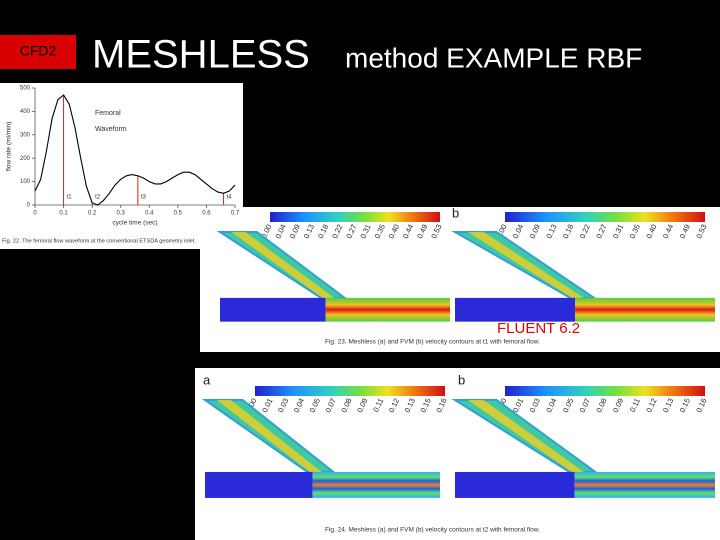  I want to click on x-tick-label: 0.7, so click(235, 214).